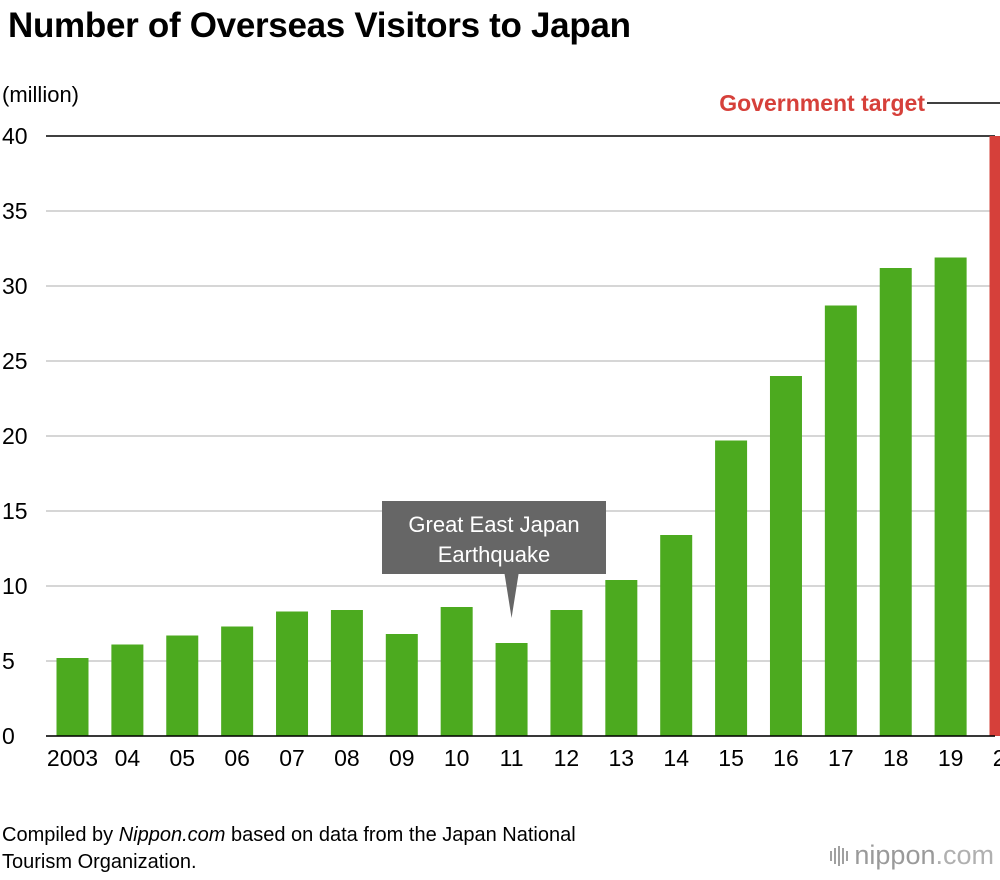 The height and width of the screenshot is (880, 1000). What do you see at coordinates (567, 758) in the screenshot?
I see `x-tick-label-12: 12` at bounding box center [567, 758].